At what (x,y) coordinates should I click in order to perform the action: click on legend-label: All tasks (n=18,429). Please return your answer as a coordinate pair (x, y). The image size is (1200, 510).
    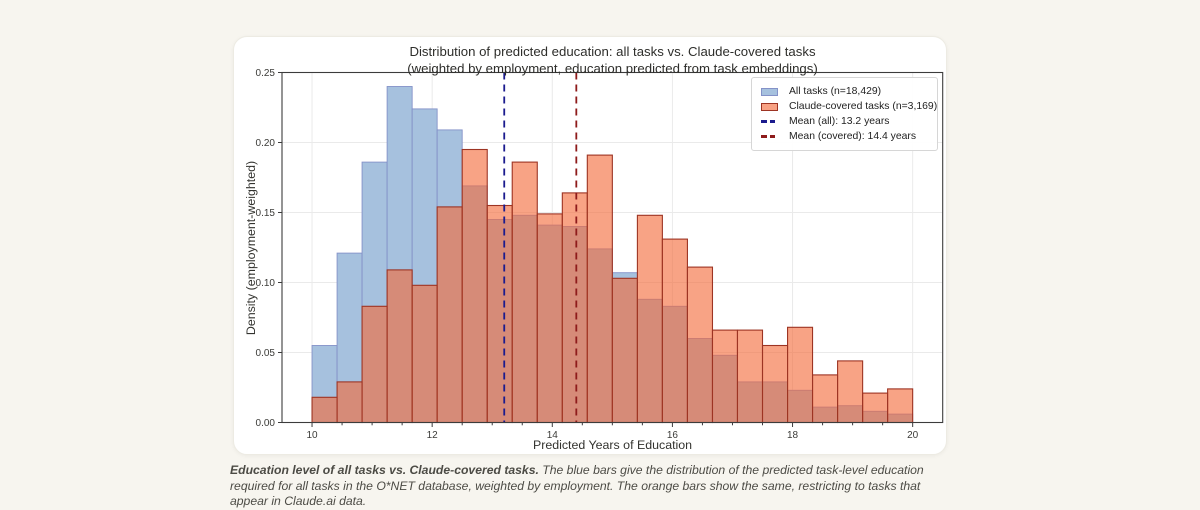
    Looking at the image, I should click on (835, 91).